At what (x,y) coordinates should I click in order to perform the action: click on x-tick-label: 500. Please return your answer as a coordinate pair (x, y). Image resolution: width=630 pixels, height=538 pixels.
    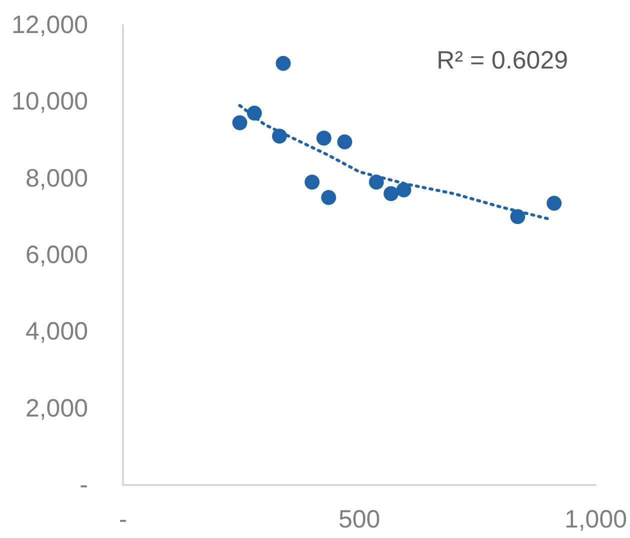
    Looking at the image, I should click on (359, 520).